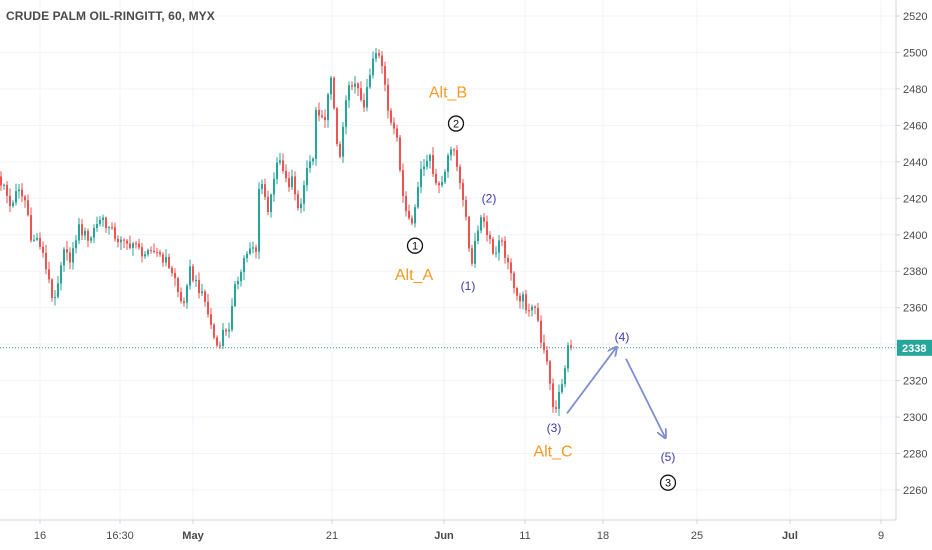  I want to click on current-price-label: 2338, so click(914, 349).